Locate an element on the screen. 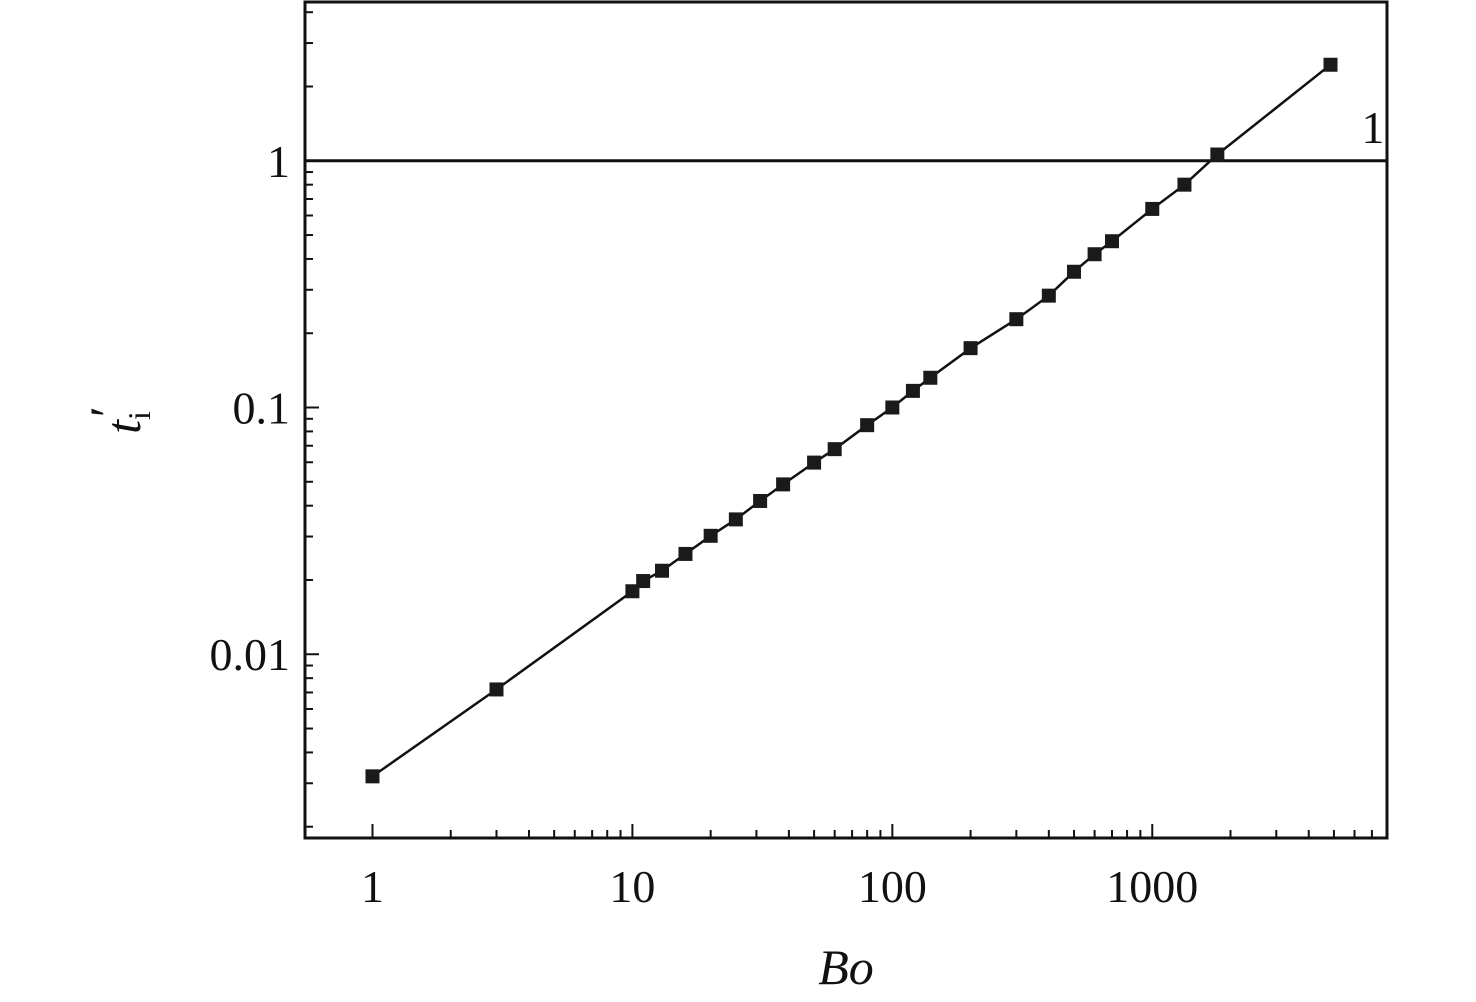 Image resolution: width=1476 pixels, height=1002 pixels. x-axis-title: Bo is located at coordinates (846, 967).